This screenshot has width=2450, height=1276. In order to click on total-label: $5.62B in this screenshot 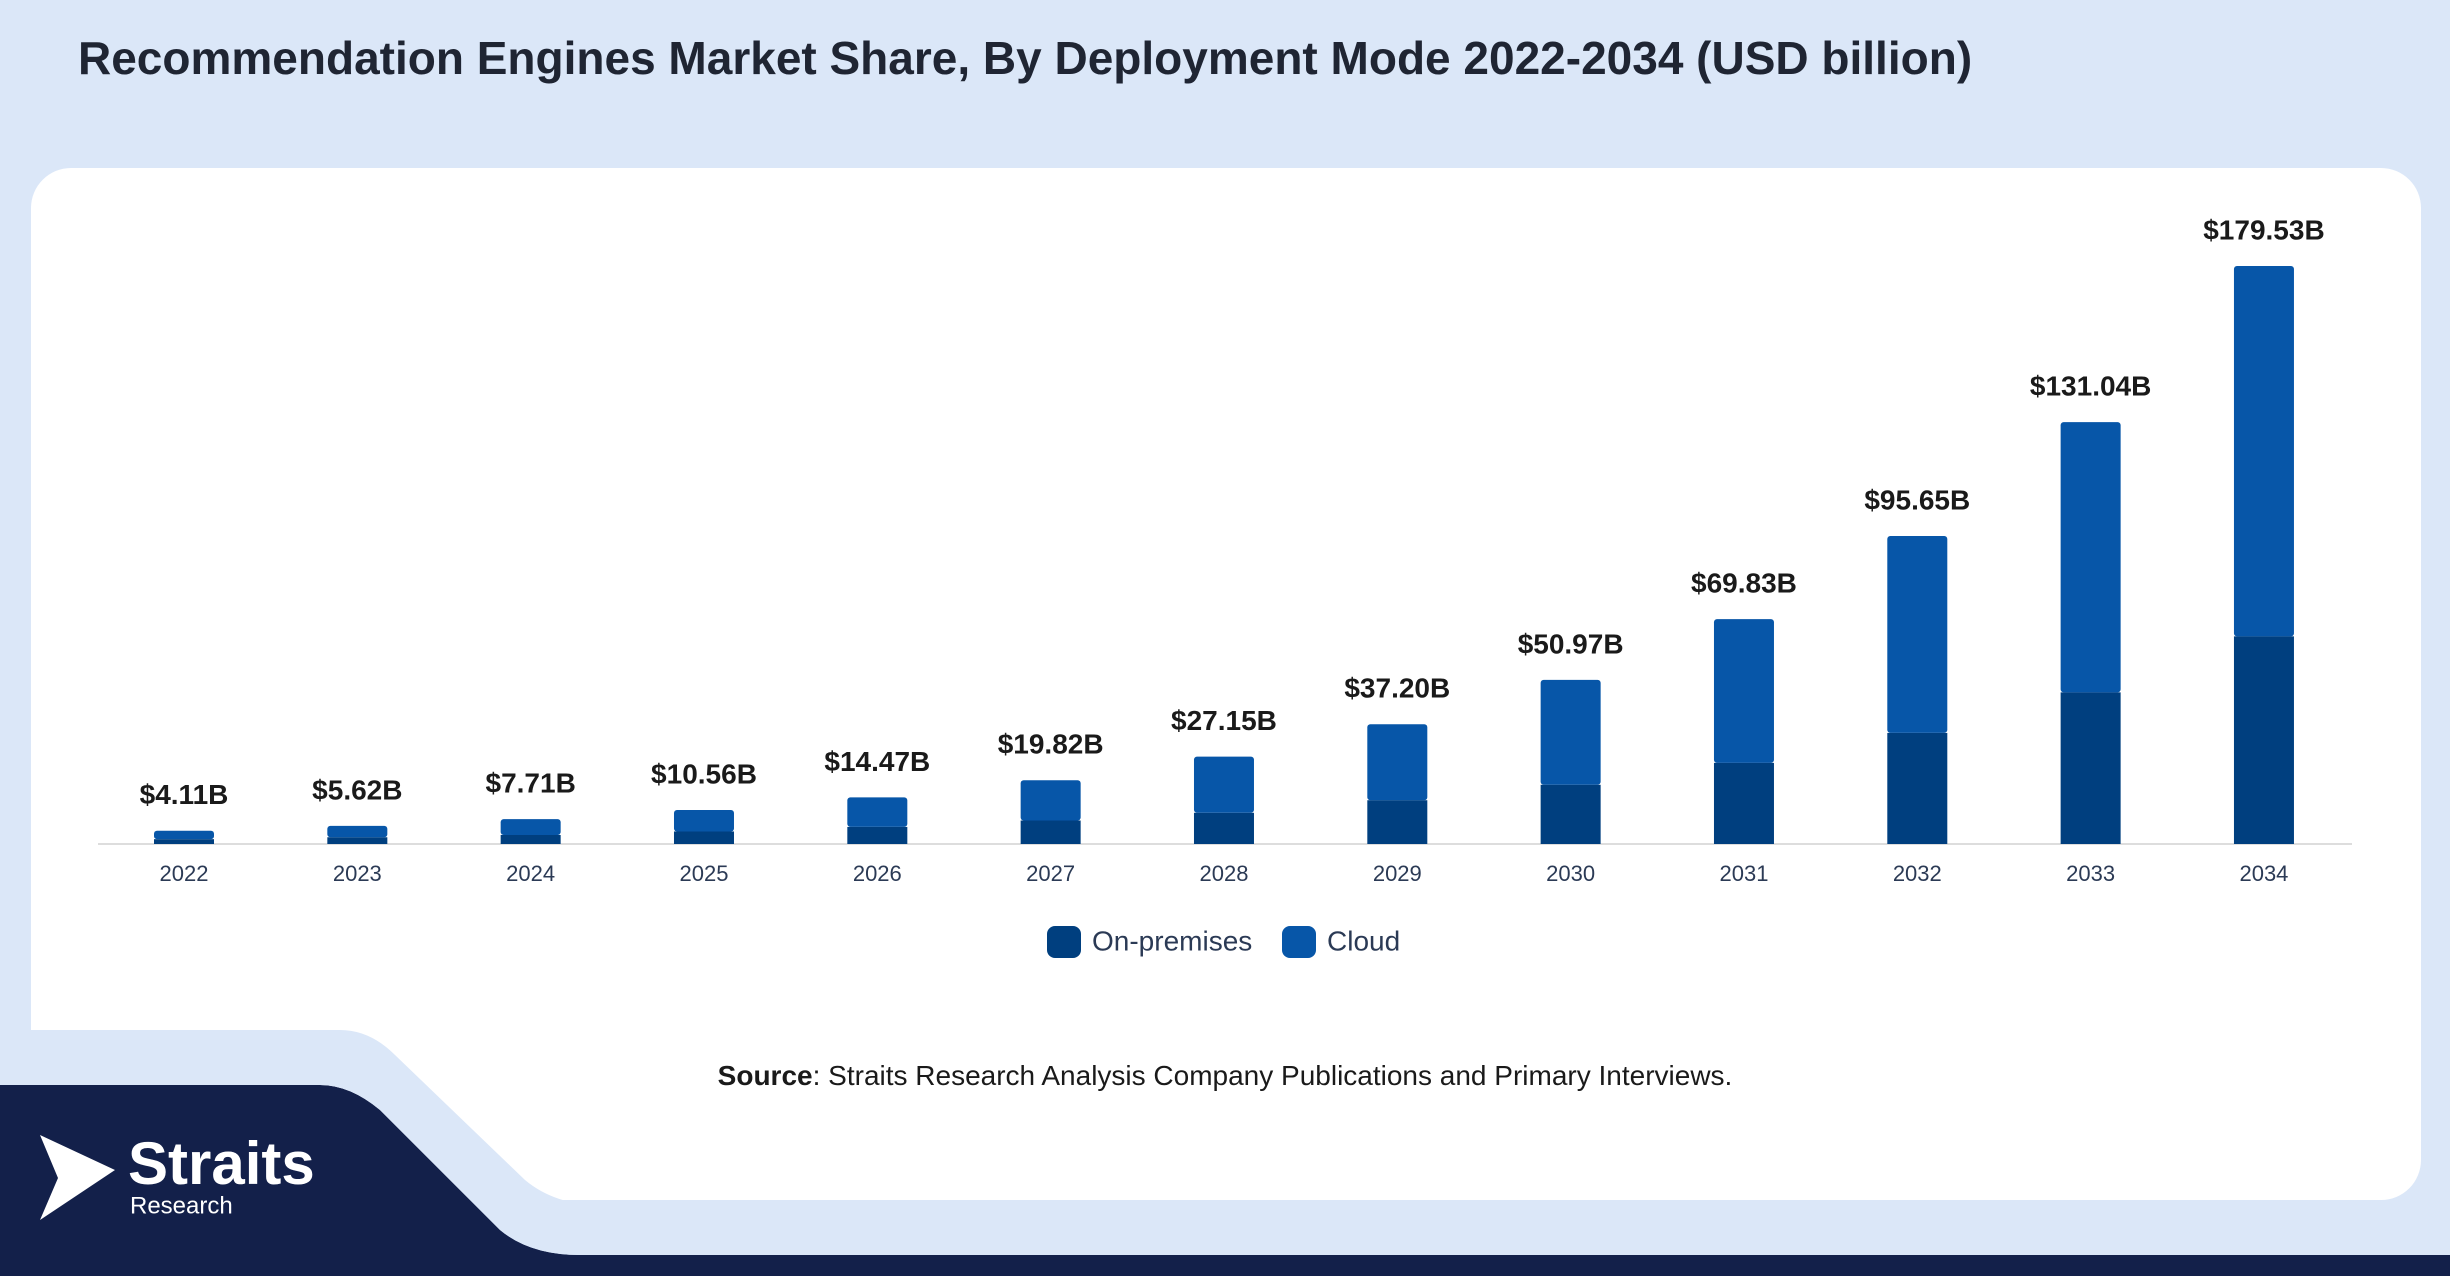, I will do `click(357, 789)`.